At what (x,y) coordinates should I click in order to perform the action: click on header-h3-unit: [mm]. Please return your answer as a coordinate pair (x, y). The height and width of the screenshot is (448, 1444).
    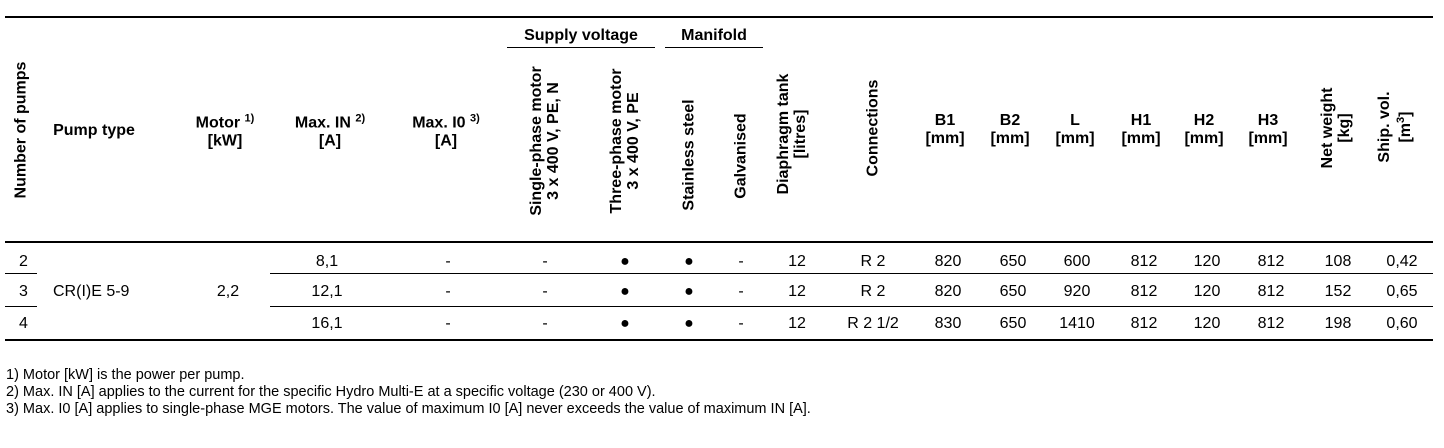
    Looking at the image, I should click on (1268, 138).